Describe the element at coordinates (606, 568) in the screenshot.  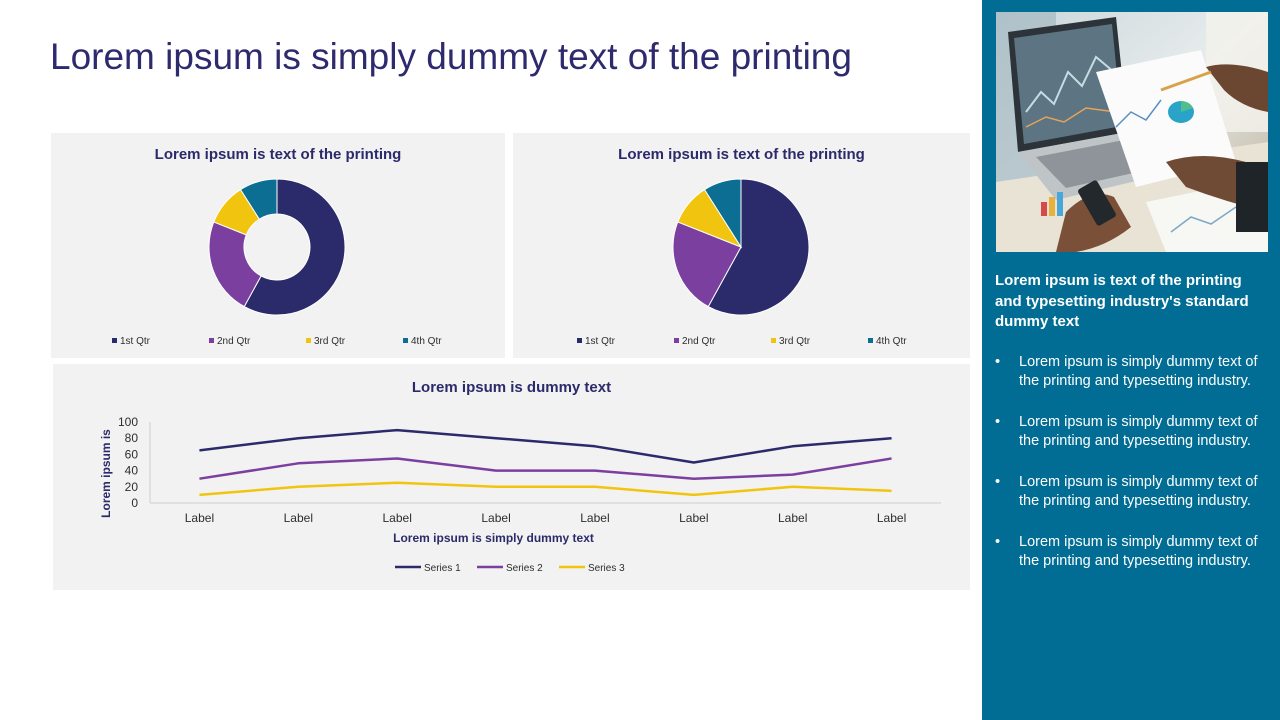
I see `legend-label: Series 3` at that location.